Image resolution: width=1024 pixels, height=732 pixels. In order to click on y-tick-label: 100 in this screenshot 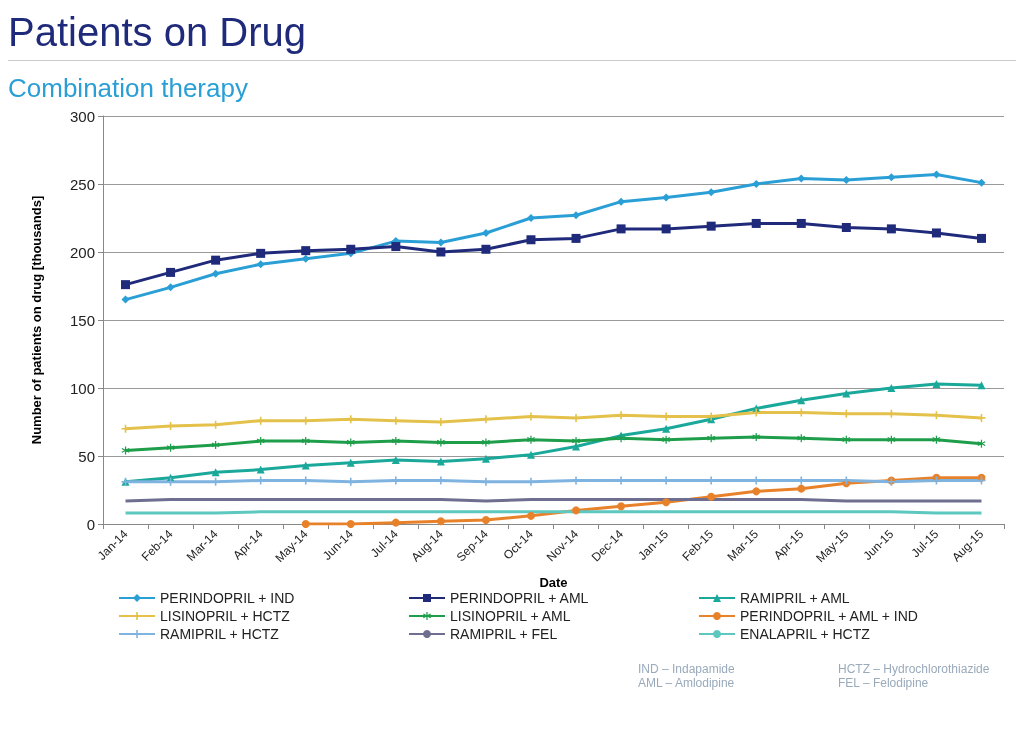, I will do `click(82, 388)`.